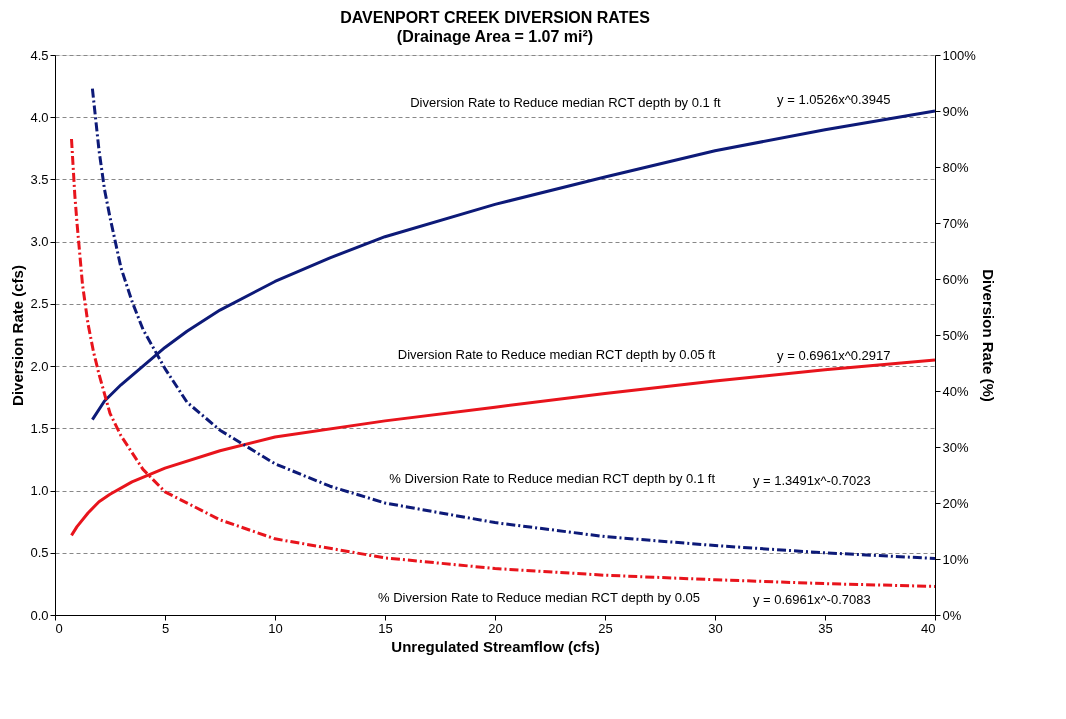 This screenshot has width=1066, height=719. What do you see at coordinates (39, 304) in the screenshot?
I see `y-tick-label: 2.5` at bounding box center [39, 304].